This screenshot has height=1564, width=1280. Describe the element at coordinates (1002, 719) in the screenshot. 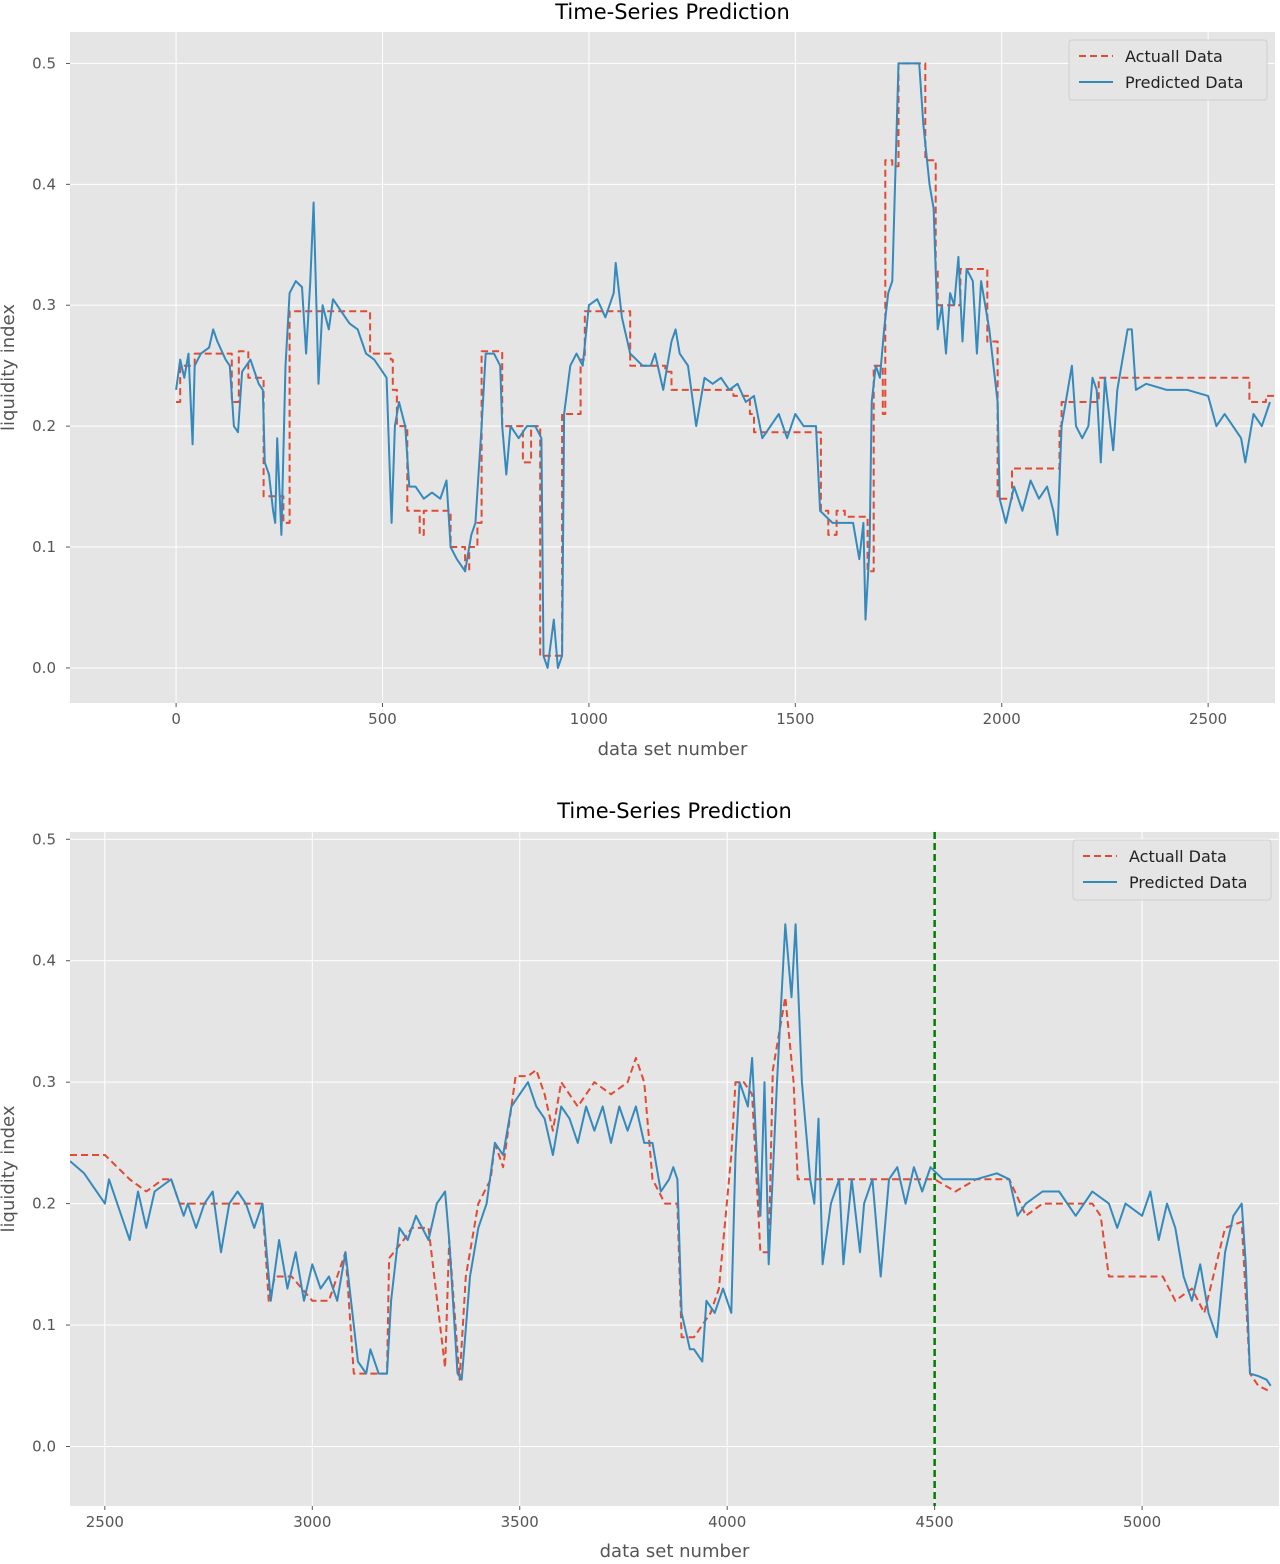

I see `x-tick-label: 2000` at that location.